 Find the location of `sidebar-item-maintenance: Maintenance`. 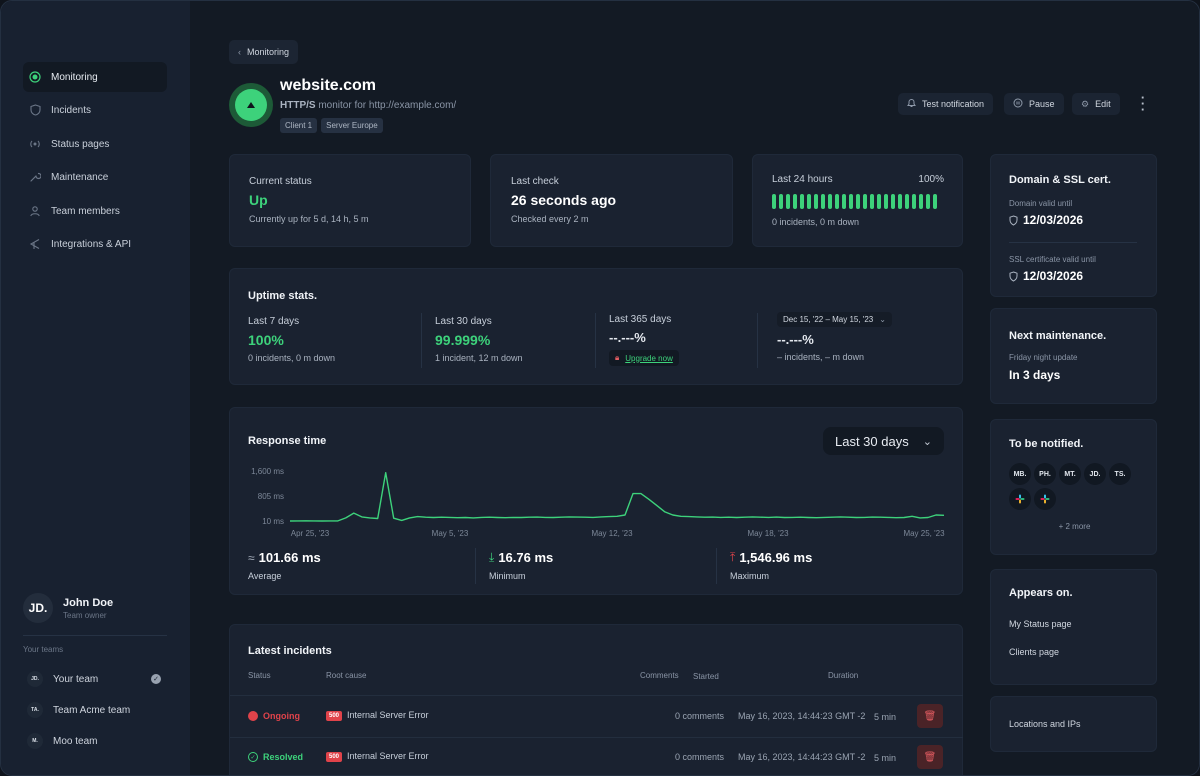

sidebar-item-maintenance: Maintenance is located at coordinates (95, 177).